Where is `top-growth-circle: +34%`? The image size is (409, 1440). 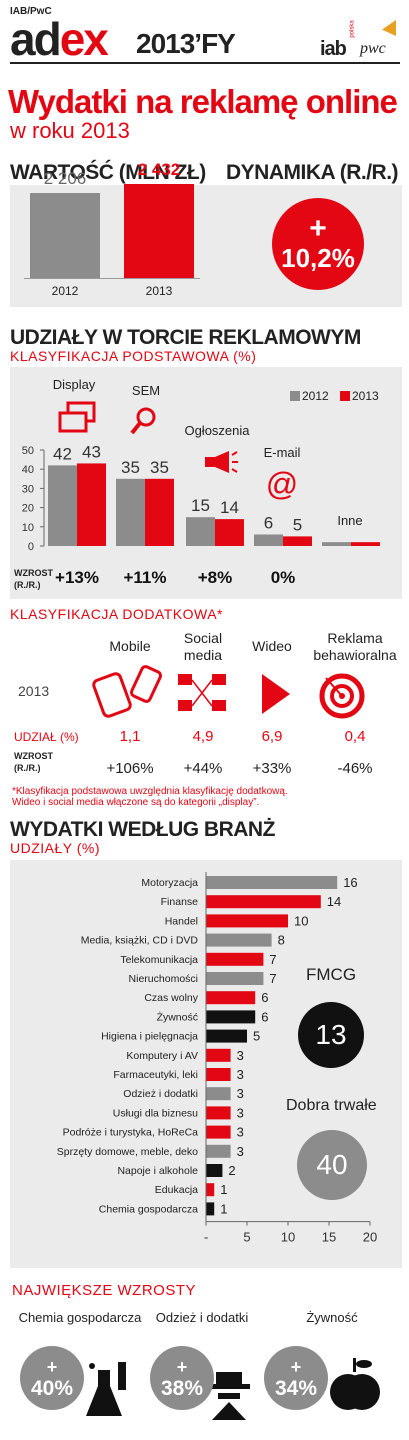
top-growth-circle: +34% is located at coordinates (296, 1378).